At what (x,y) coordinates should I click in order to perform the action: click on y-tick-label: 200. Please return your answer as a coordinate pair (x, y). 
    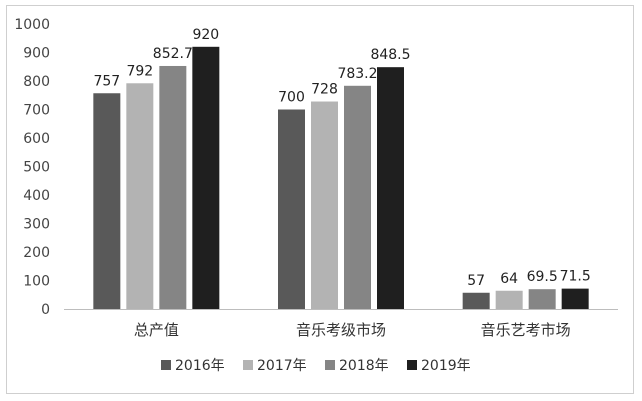
    Looking at the image, I should click on (36, 253).